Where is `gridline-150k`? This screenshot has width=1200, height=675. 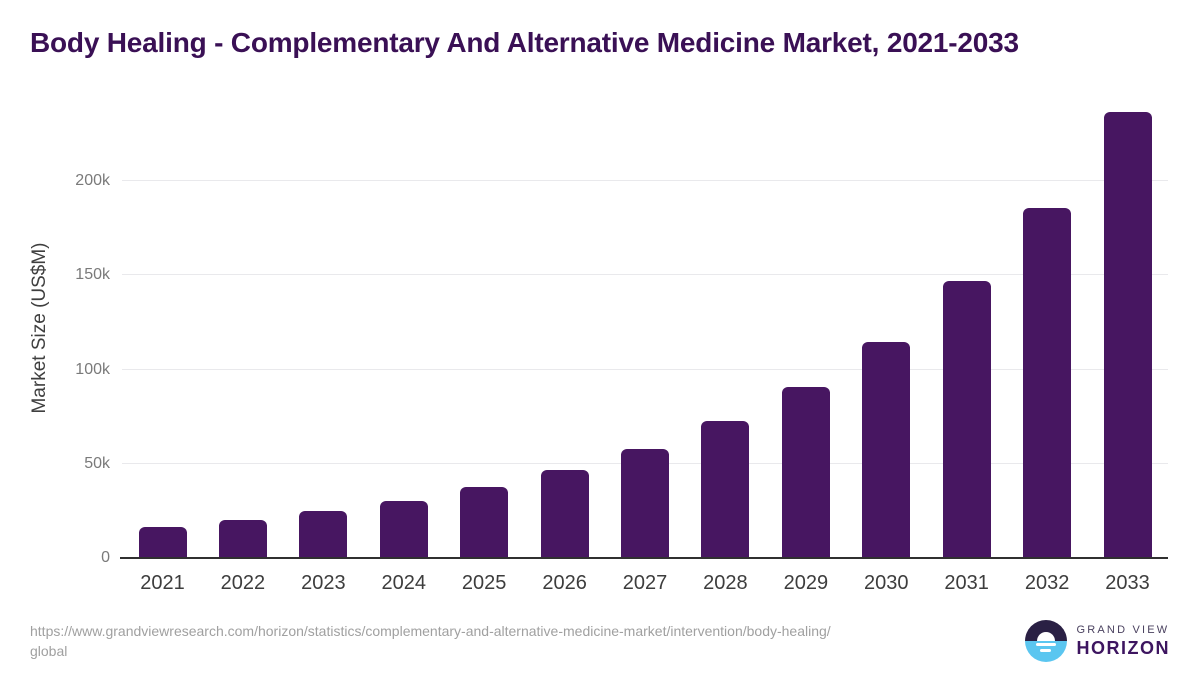 gridline-150k is located at coordinates (645, 275).